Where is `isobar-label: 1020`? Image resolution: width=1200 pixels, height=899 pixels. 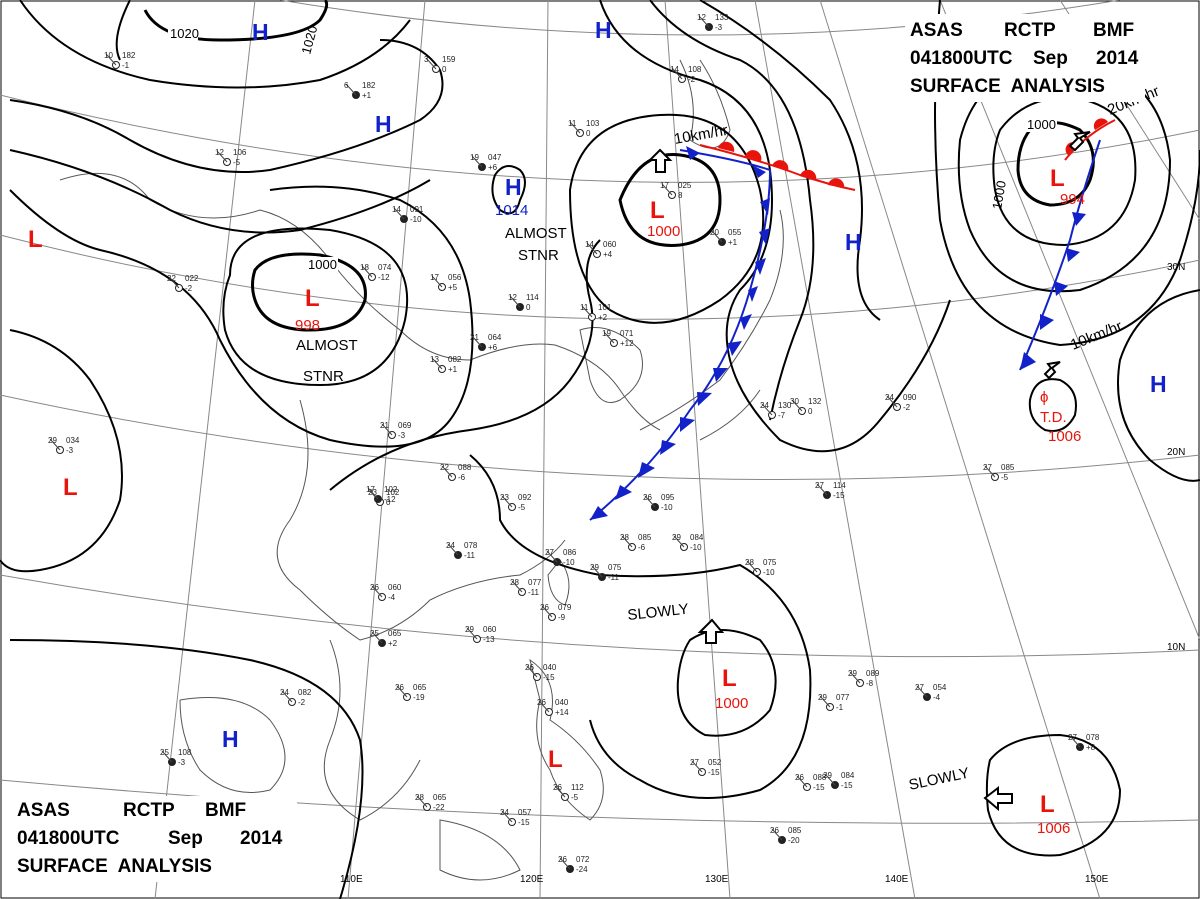 isobar-label: 1020 is located at coordinates (309, 40).